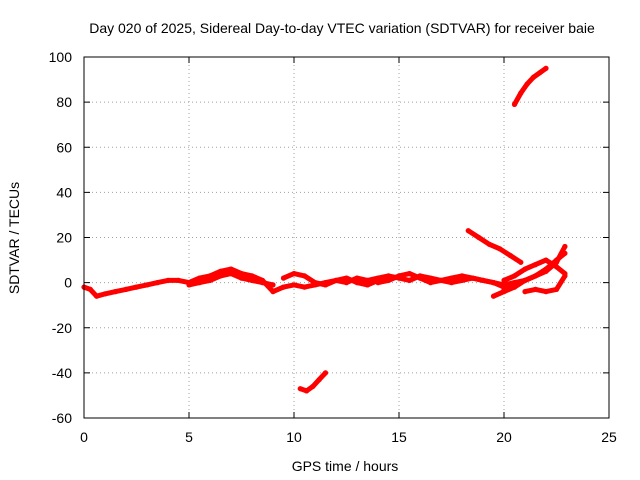 This screenshot has width=640, height=480. Describe the element at coordinates (399, 437) in the screenshot. I see `x-tick-label: 15` at that location.